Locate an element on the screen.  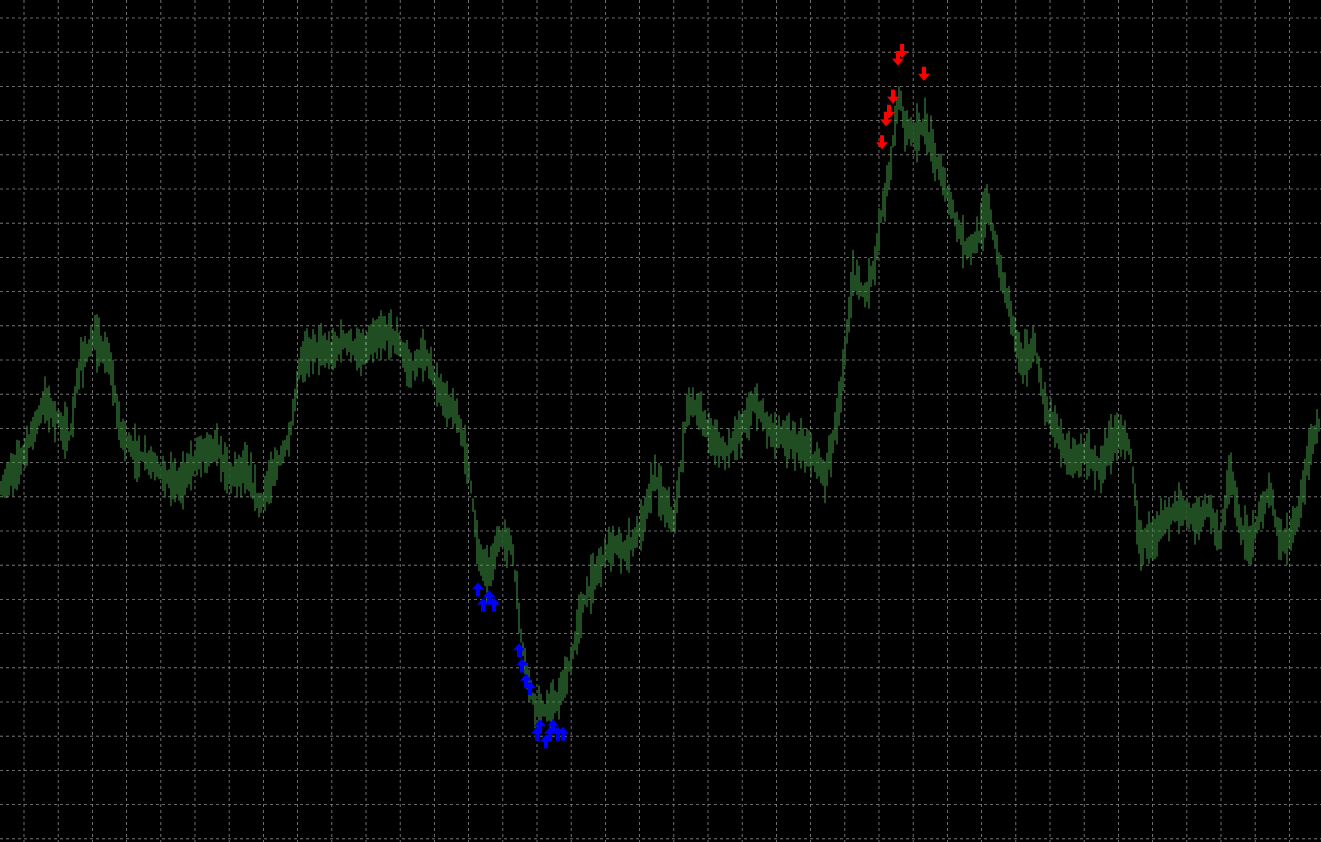
sell-signals is located at coordinates (903, 97).